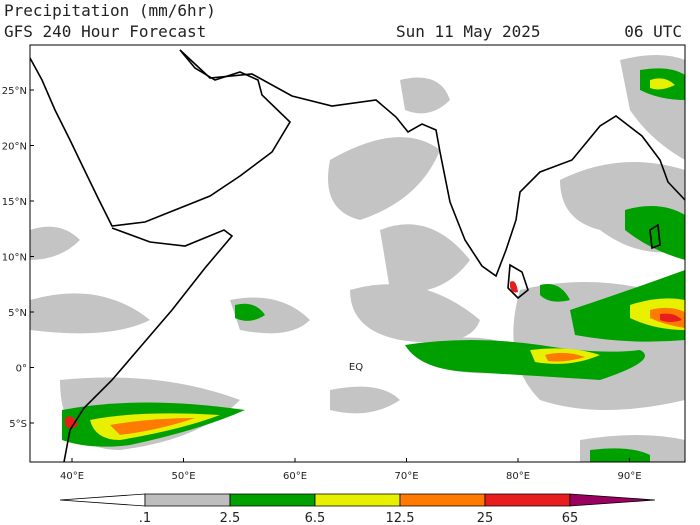 Image resolution: width=700 pixels, height=525 pixels. Describe the element at coordinates (110, 10) in the screenshot. I see `title: Precipitation (mm/6hr)` at that location.